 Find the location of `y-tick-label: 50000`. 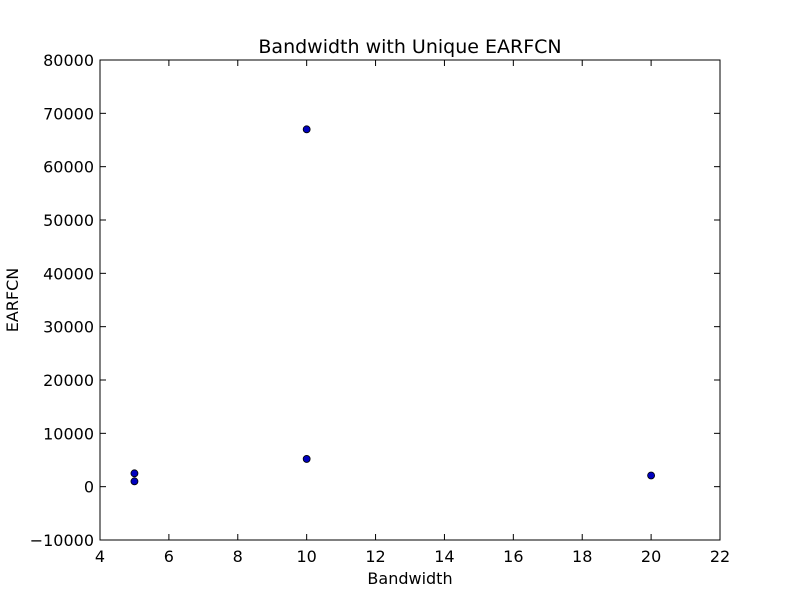

y-tick-label: 50000 is located at coordinates (68, 220).